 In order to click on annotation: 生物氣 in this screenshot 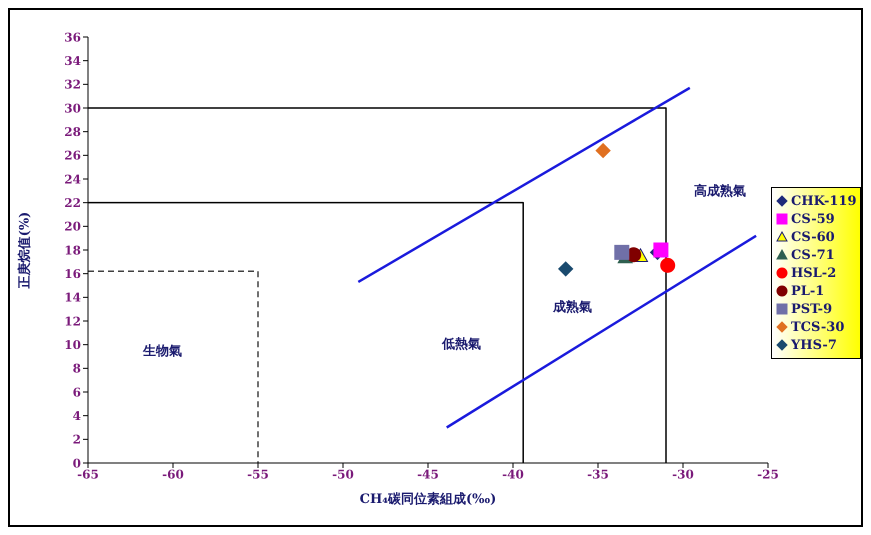, I will do `click(162, 351)`.